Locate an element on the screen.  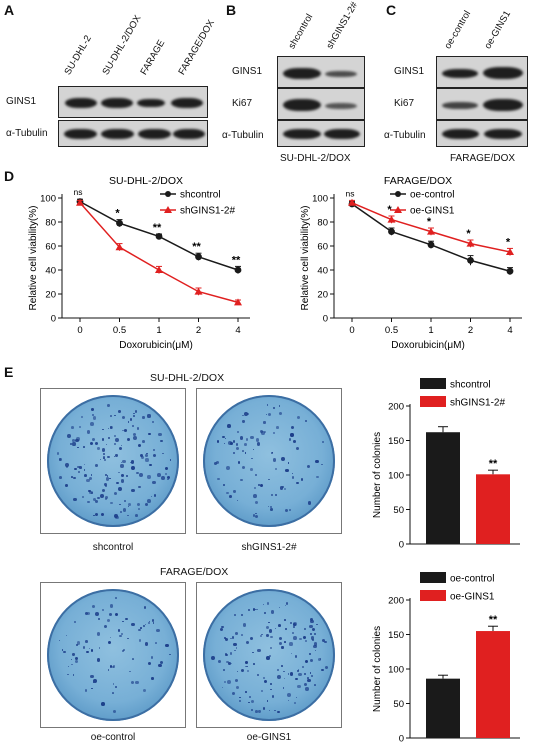
legend-label: shGINS1-2# is located at coordinates (207, 211).